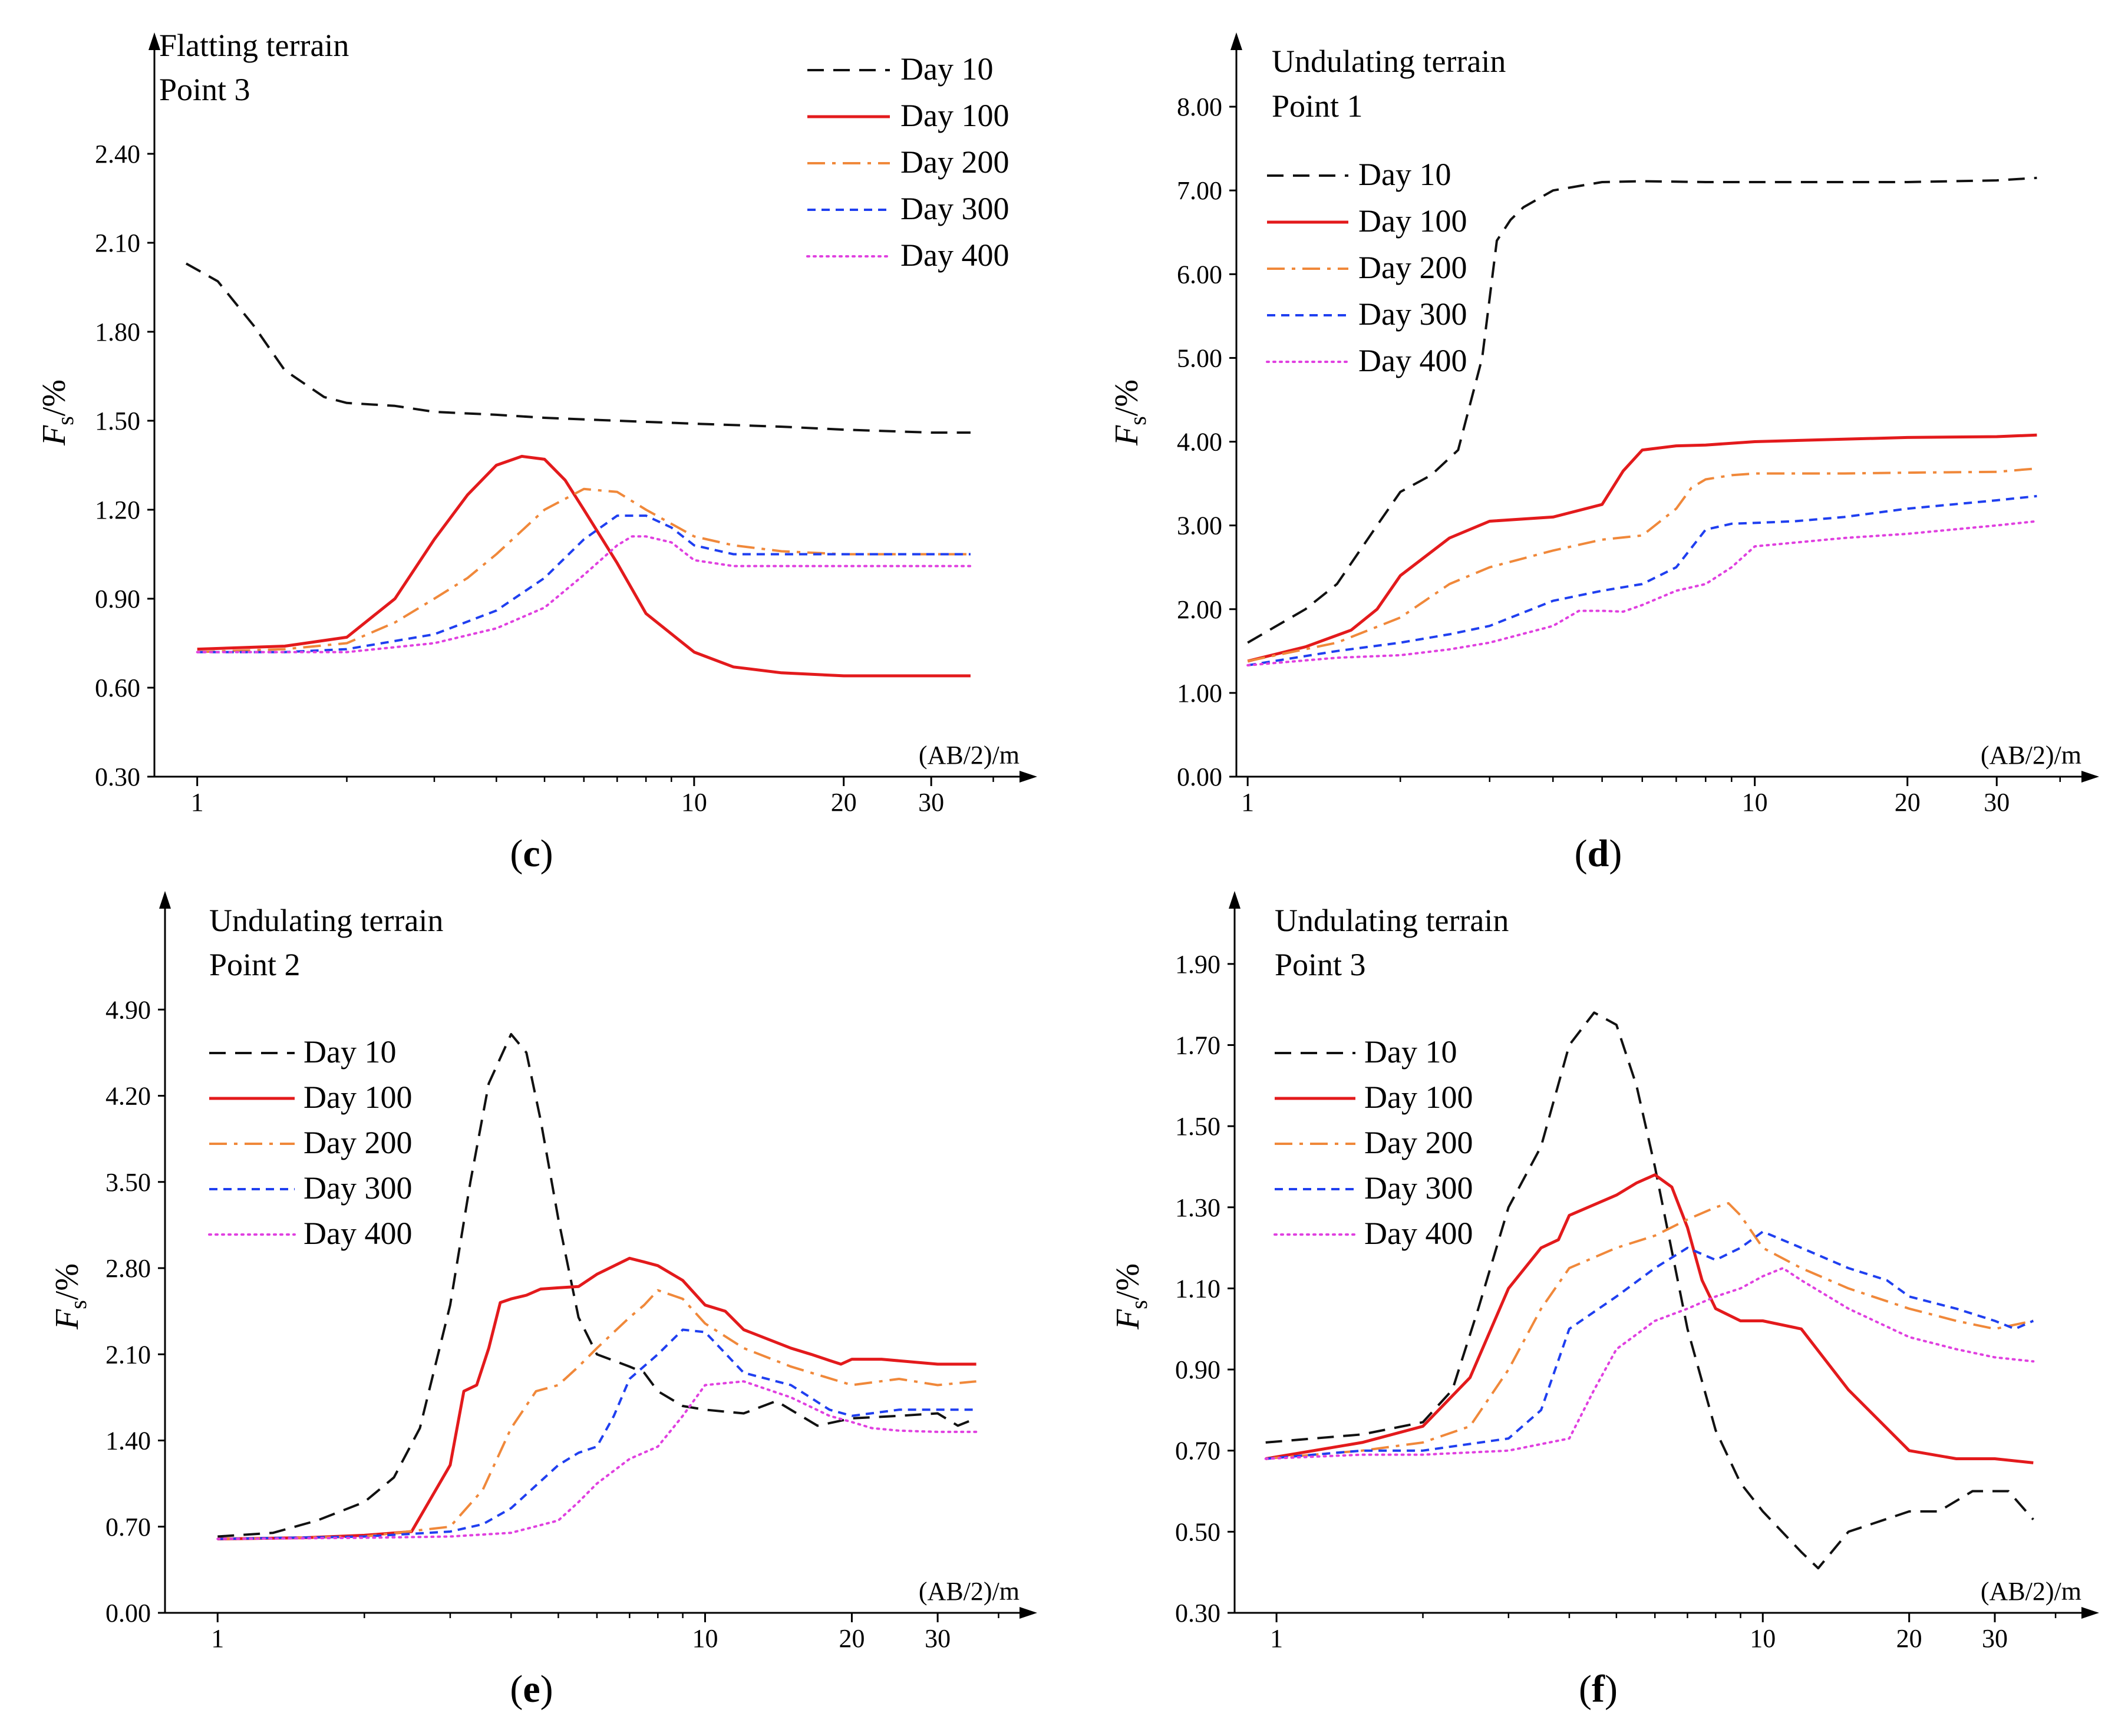 The width and height of the screenshot is (2128, 1736). I want to click on y-tick-label: 6.00, so click(1200, 274).